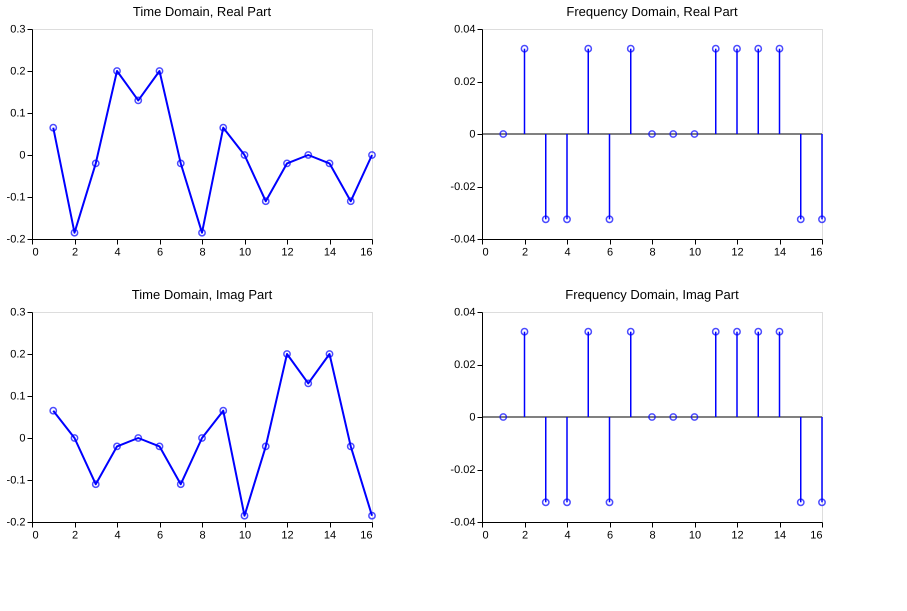 Image resolution: width=907 pixels, height=611 pixels. What do you see at coordinates (202, 294) in the screenshot?
I see `chart-title: Time Domain, Imag Part` at bounding box center [202, 294].